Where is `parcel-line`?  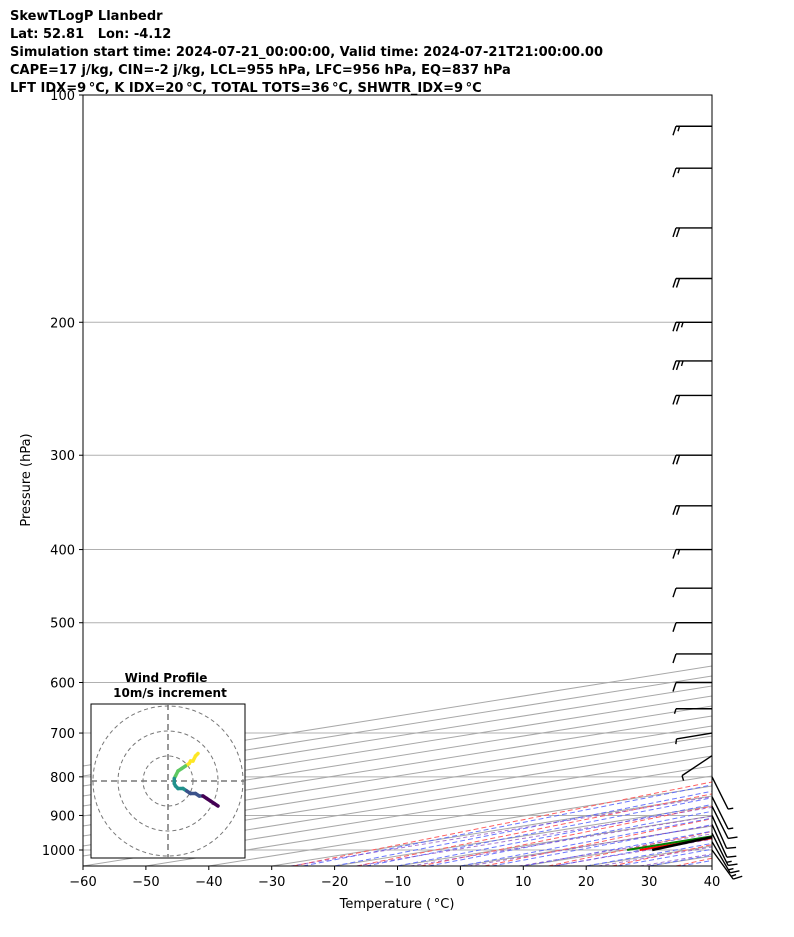 parcel-line is located at coordinates (681, 843).